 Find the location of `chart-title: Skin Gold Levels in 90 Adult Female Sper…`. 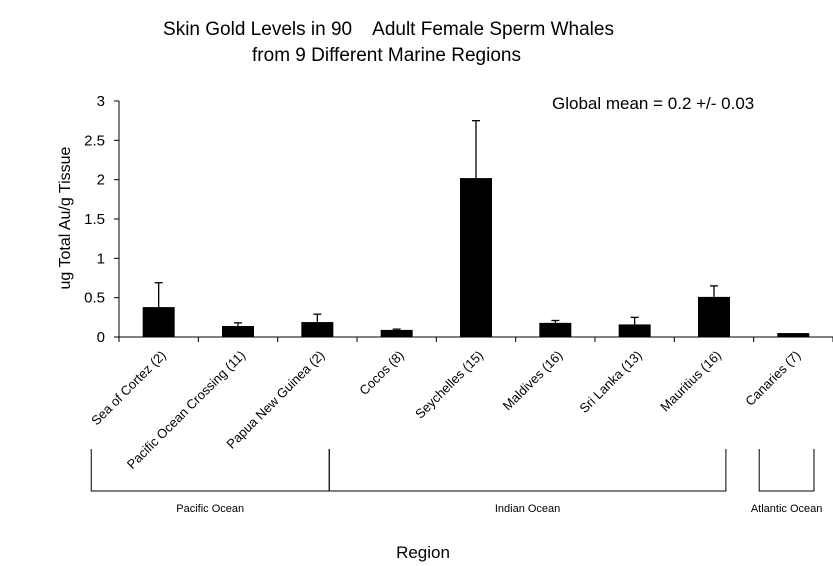

chart-title: Skin Gold Levels in 90 Adult Female Sper… is located at coordinates (388, 29).